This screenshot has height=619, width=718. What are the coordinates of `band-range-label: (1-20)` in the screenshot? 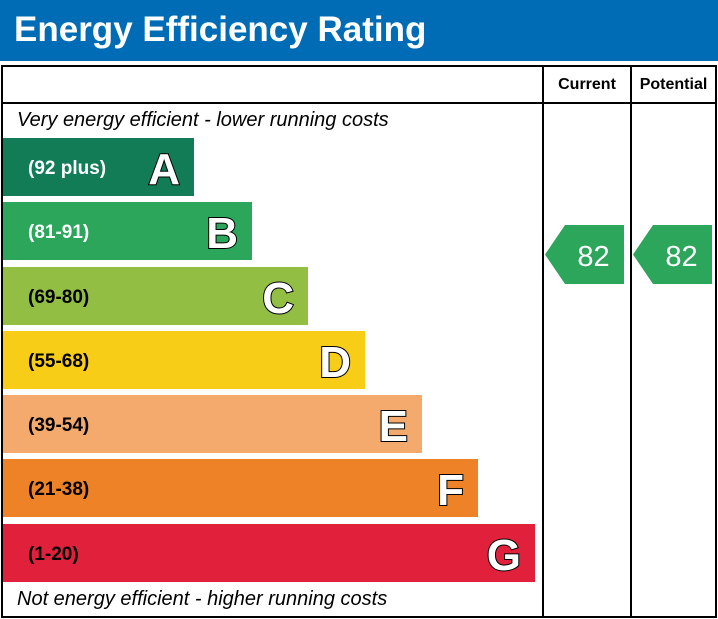 It's located at (53, 554).